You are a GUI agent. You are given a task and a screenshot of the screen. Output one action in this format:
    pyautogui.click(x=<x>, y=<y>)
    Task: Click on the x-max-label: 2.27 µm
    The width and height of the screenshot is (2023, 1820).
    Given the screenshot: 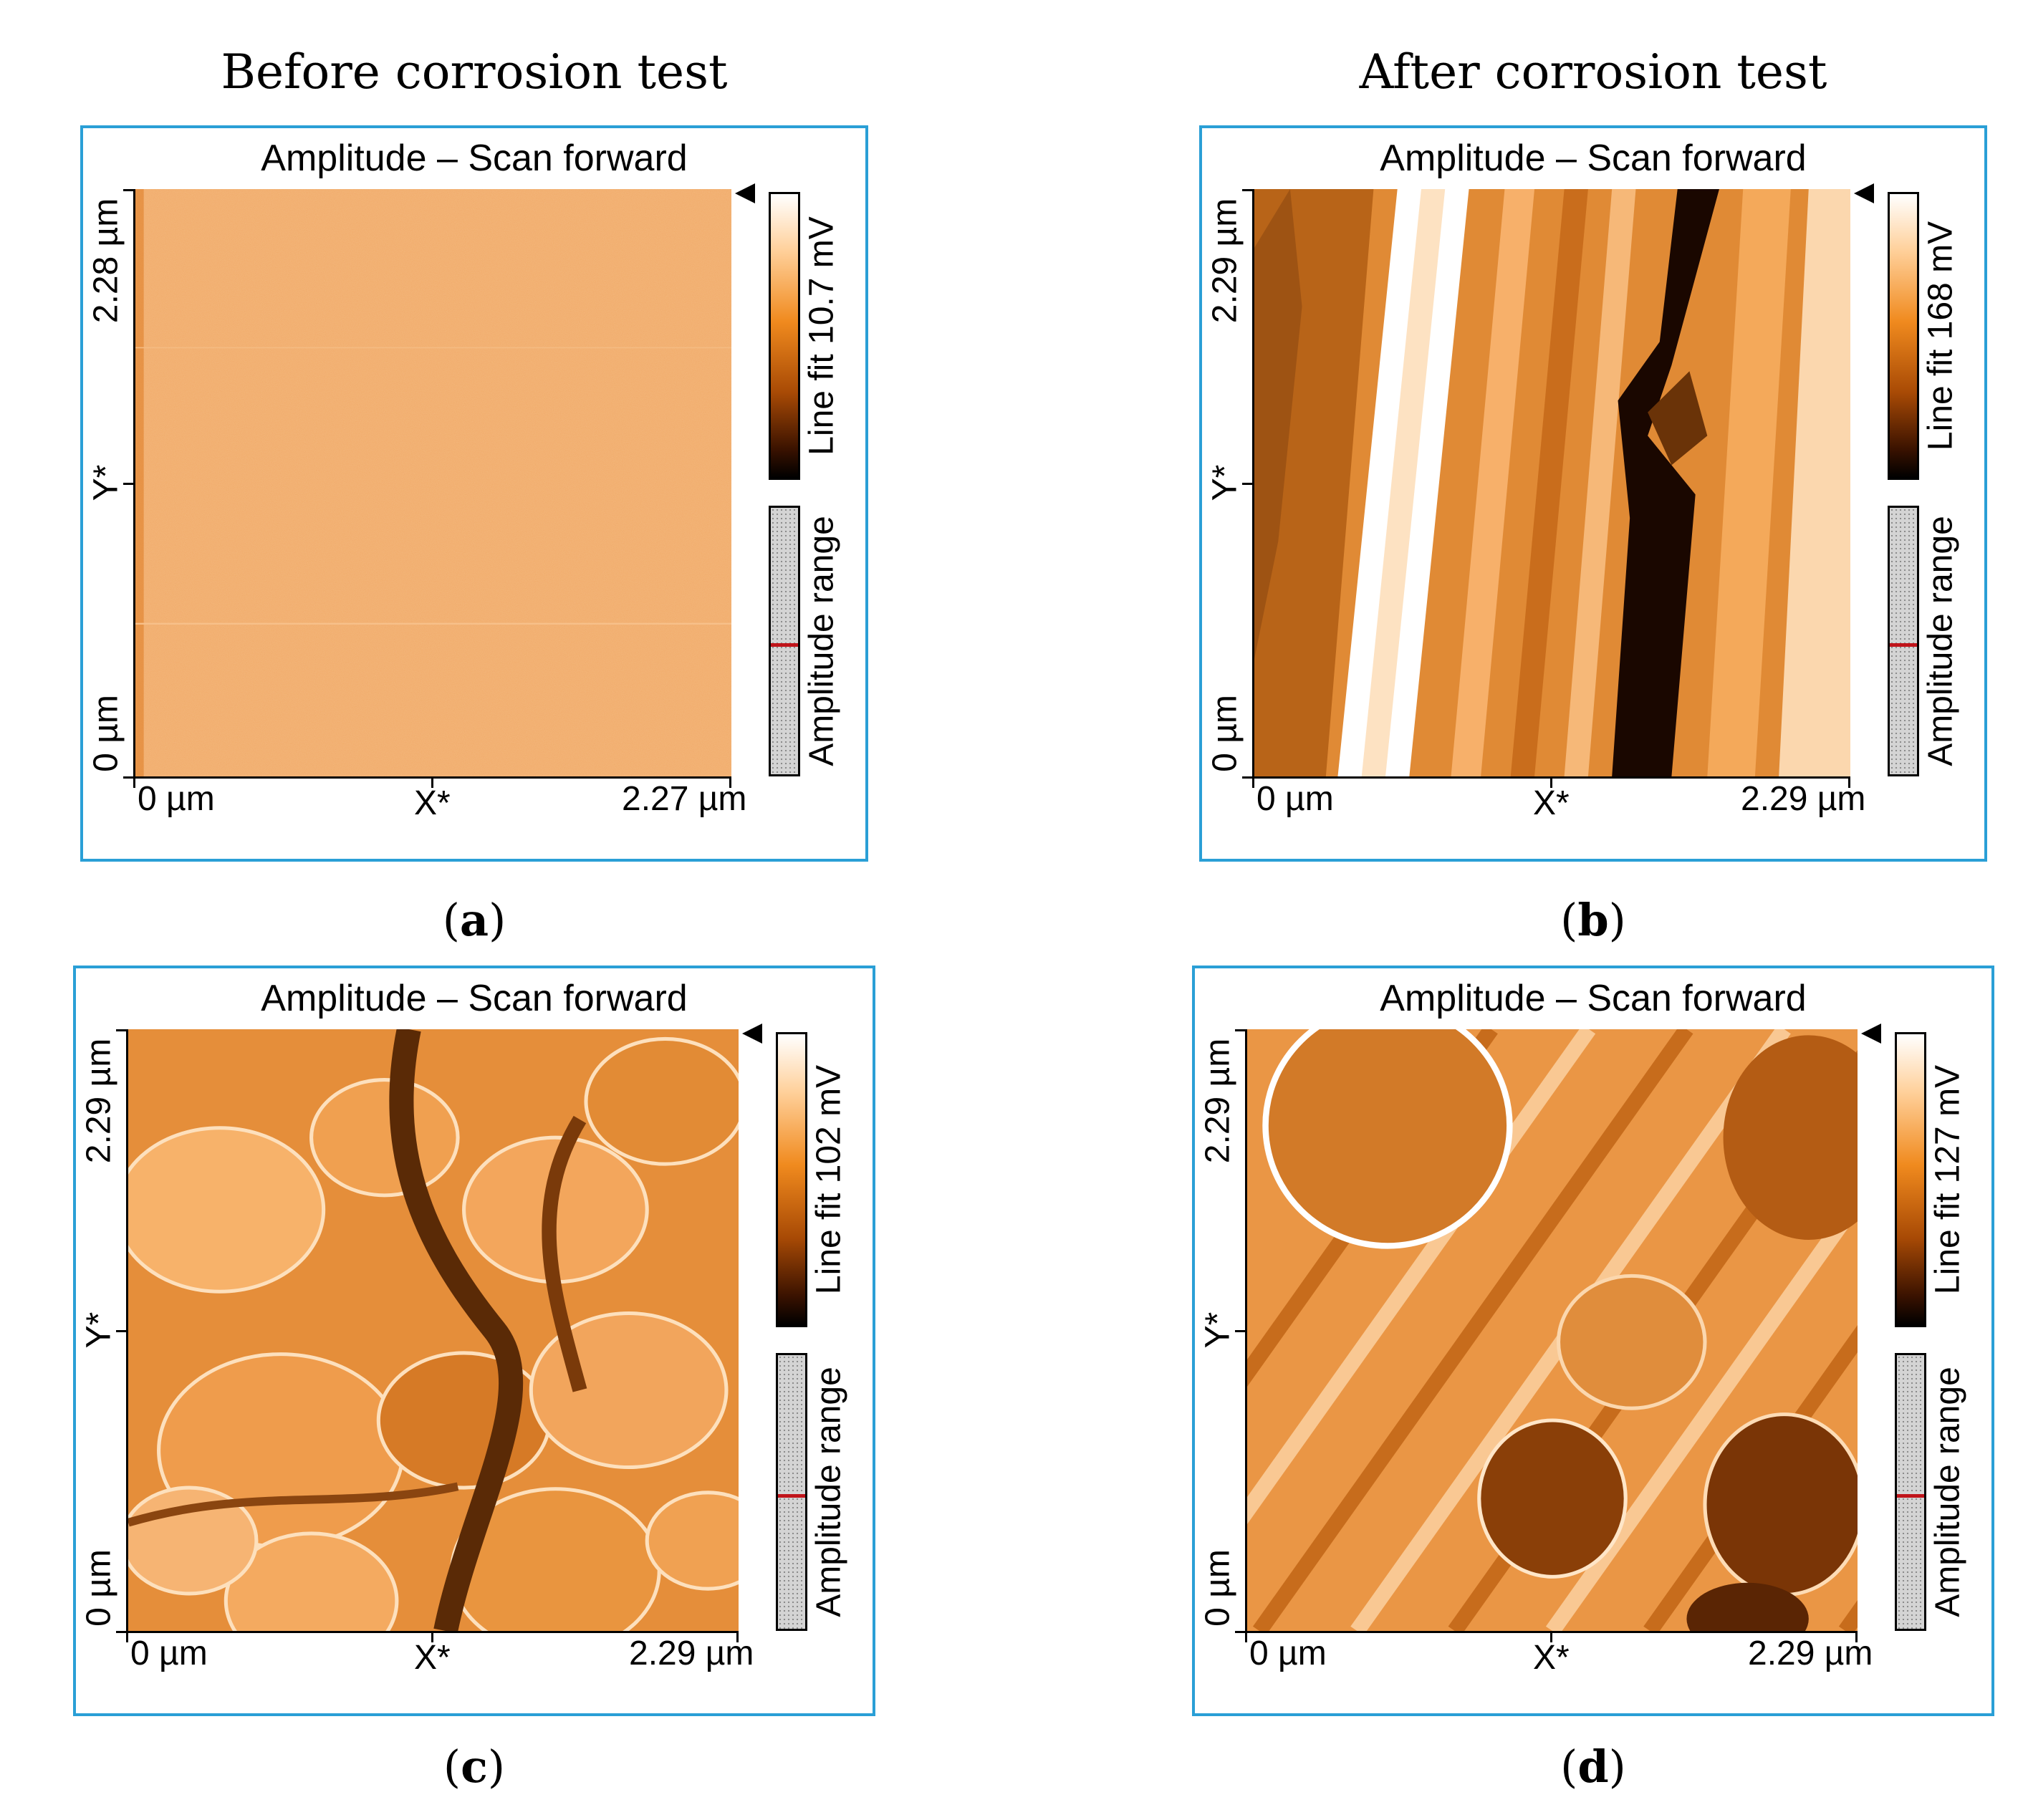 What is the action you would take?
    pyautogui.click(x=684, y=799)
    